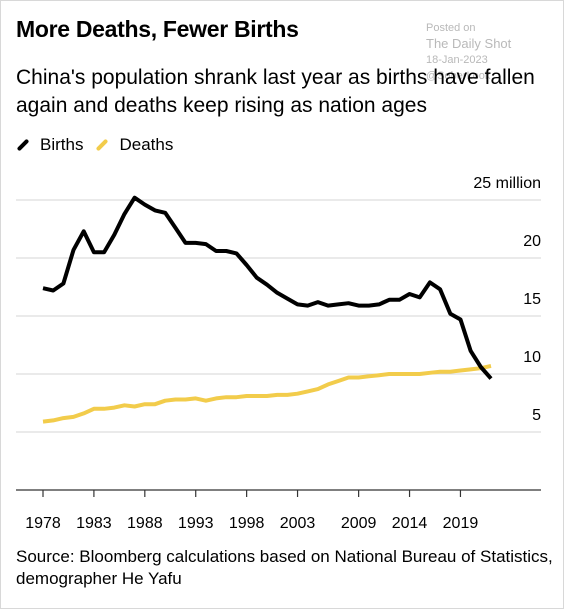 The width and height of the screenshot is (564, 609). Describe the element at coordinates (461, 523) in the screenshot. I see `x-tick-label: 2019` at that location.